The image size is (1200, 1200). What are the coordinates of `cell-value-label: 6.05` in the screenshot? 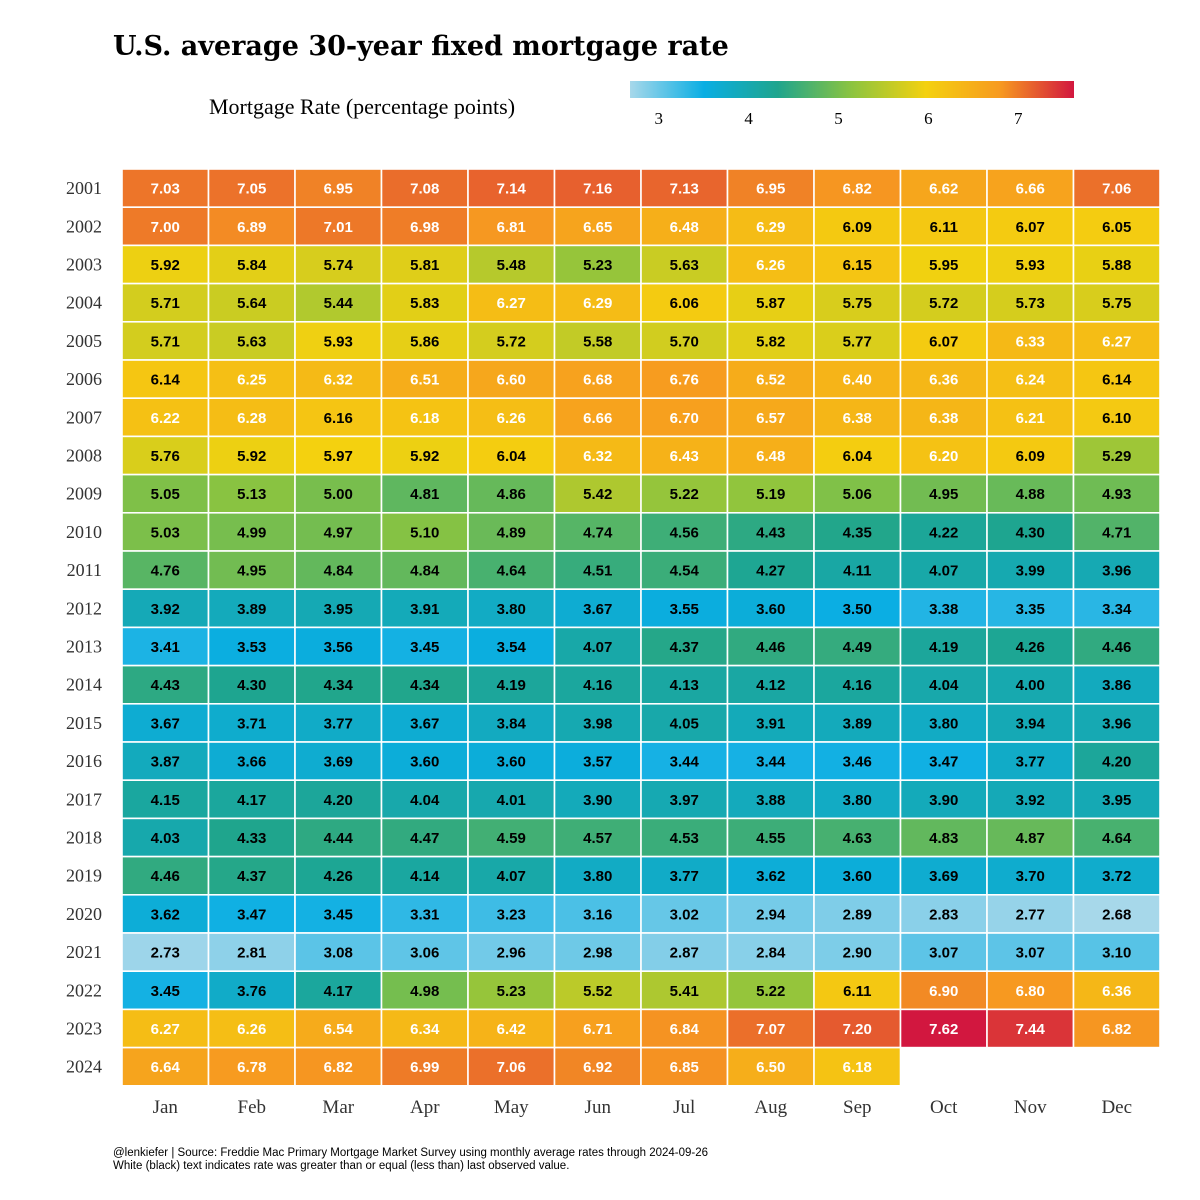 It's located at (1116, 227).